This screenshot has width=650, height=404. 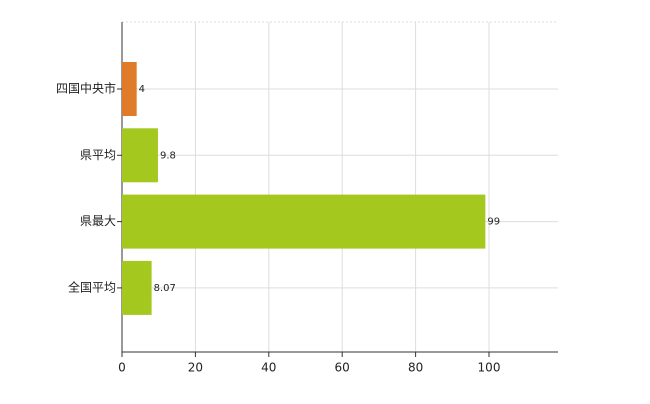 What do you see at coordinates (165, 288) in the screenshot?
I see `value-label: 8.07` at bounding box center [165, 288].